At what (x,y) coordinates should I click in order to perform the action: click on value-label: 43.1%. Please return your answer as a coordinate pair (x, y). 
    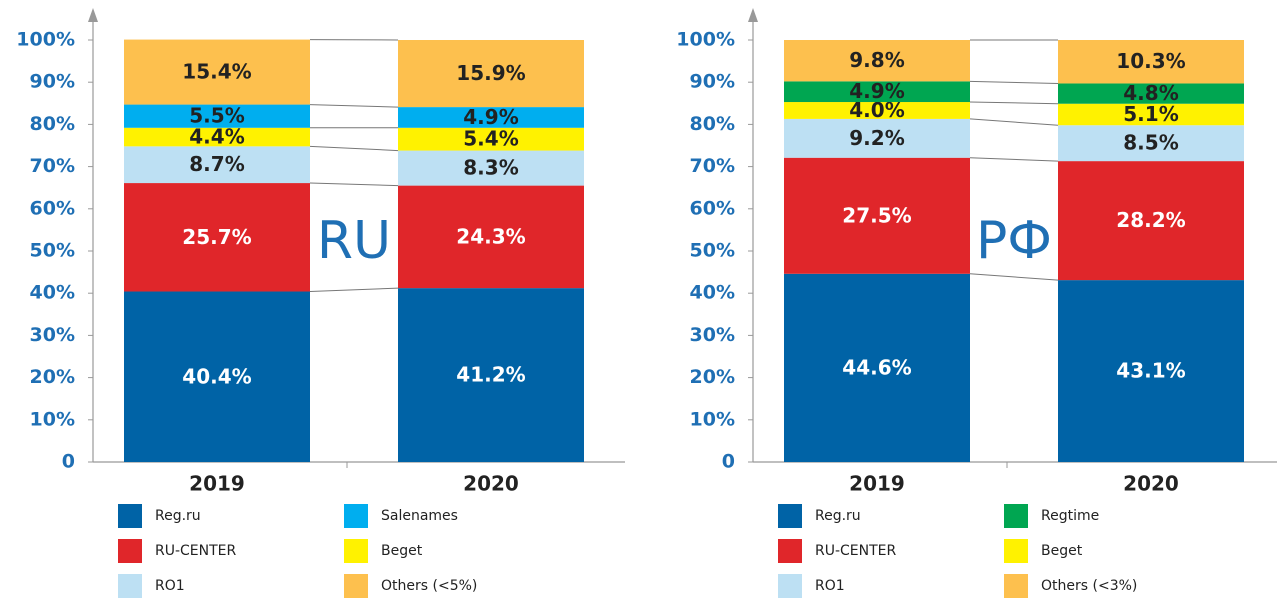
    Looking at the image, I should click on (1150, 371).